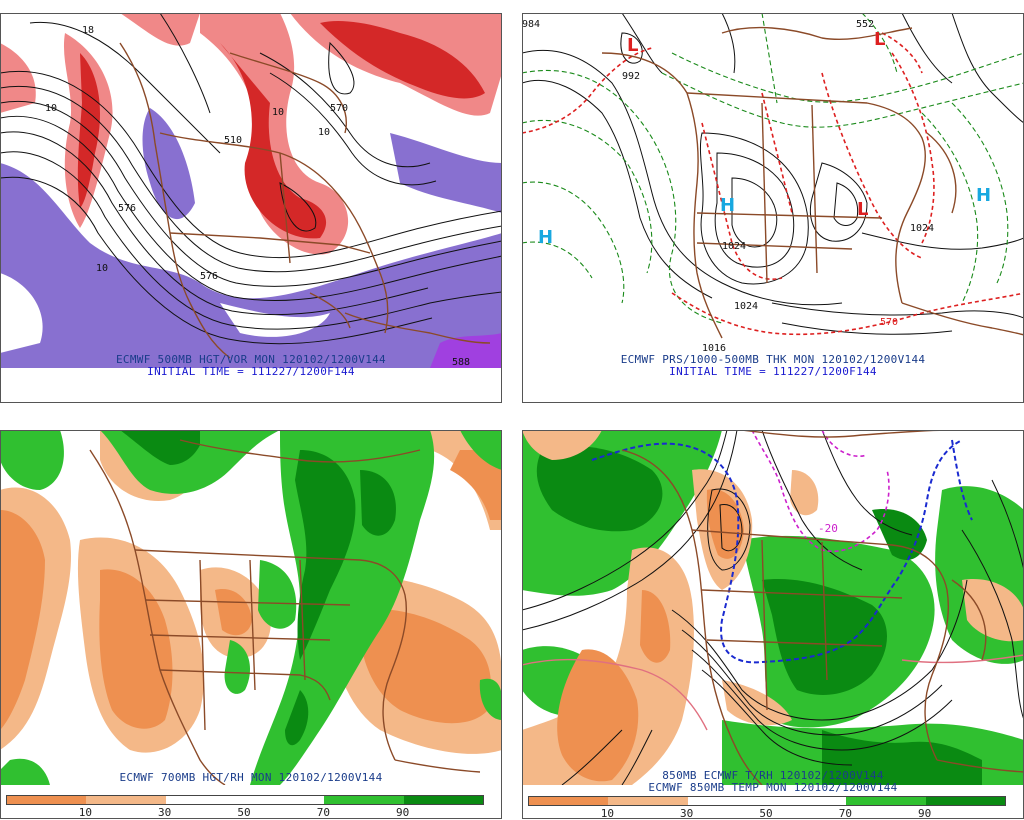  I want to click on panel-850mb-title: 850MB ECMWF T/RH 120102/1200V144, so click(773, 775).